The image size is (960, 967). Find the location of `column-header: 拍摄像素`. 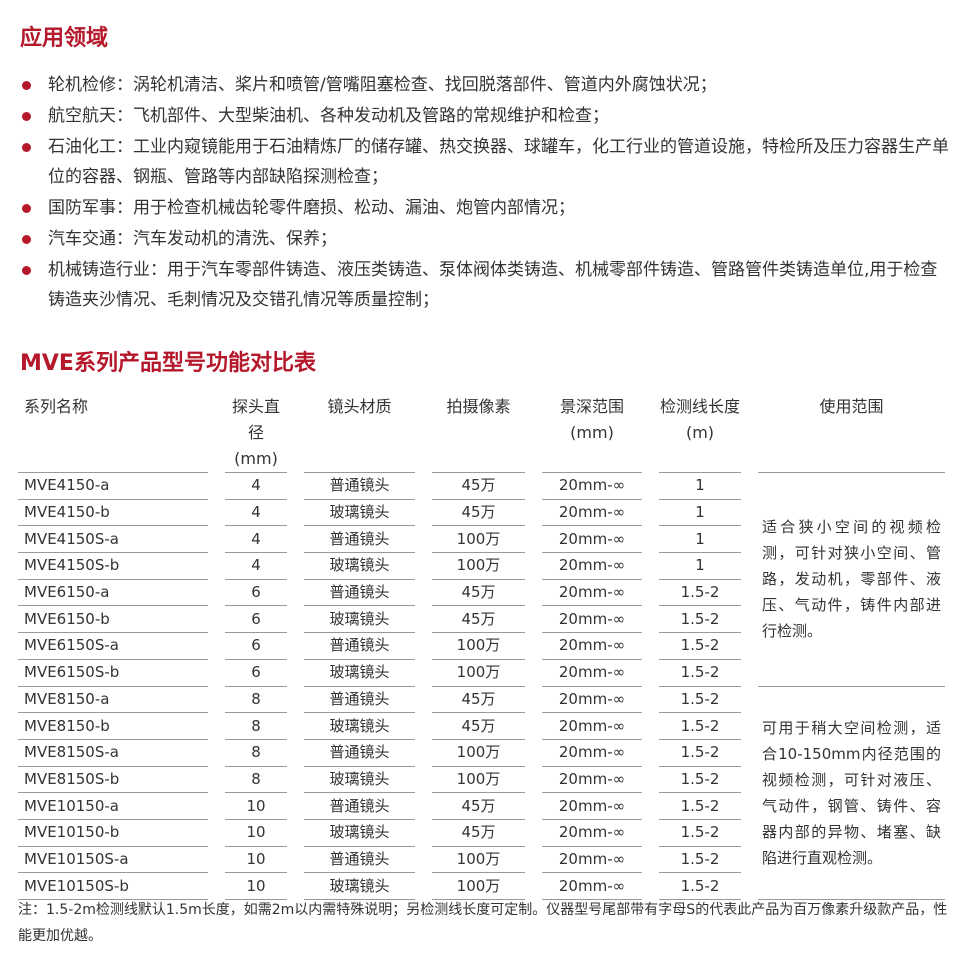

column-header: 拍摄像素 is located at coordinates (478, 406).